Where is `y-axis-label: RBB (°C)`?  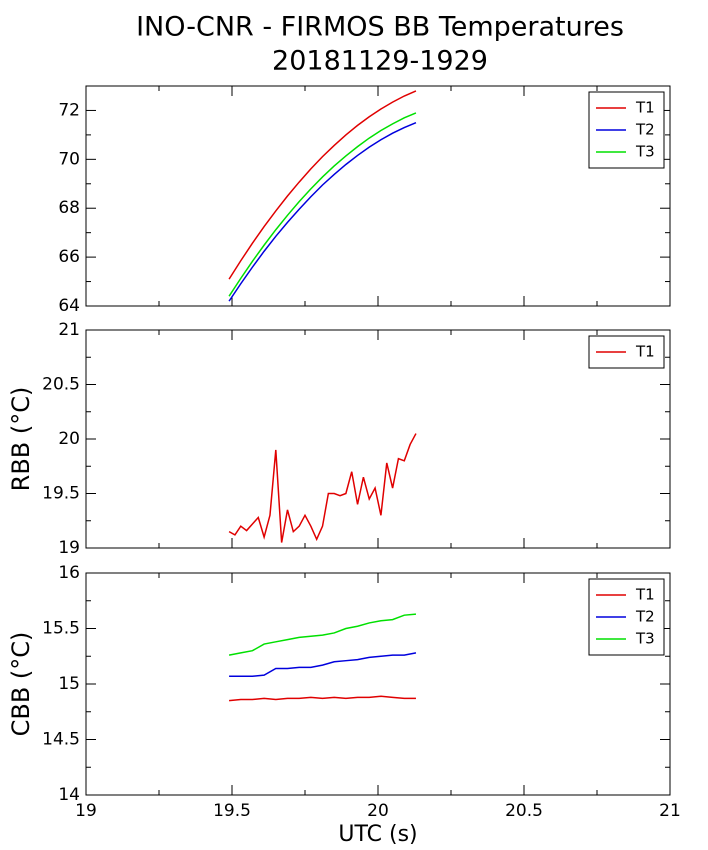
y-axis-label: RBB (°C) is located at coordinates (21, 439).